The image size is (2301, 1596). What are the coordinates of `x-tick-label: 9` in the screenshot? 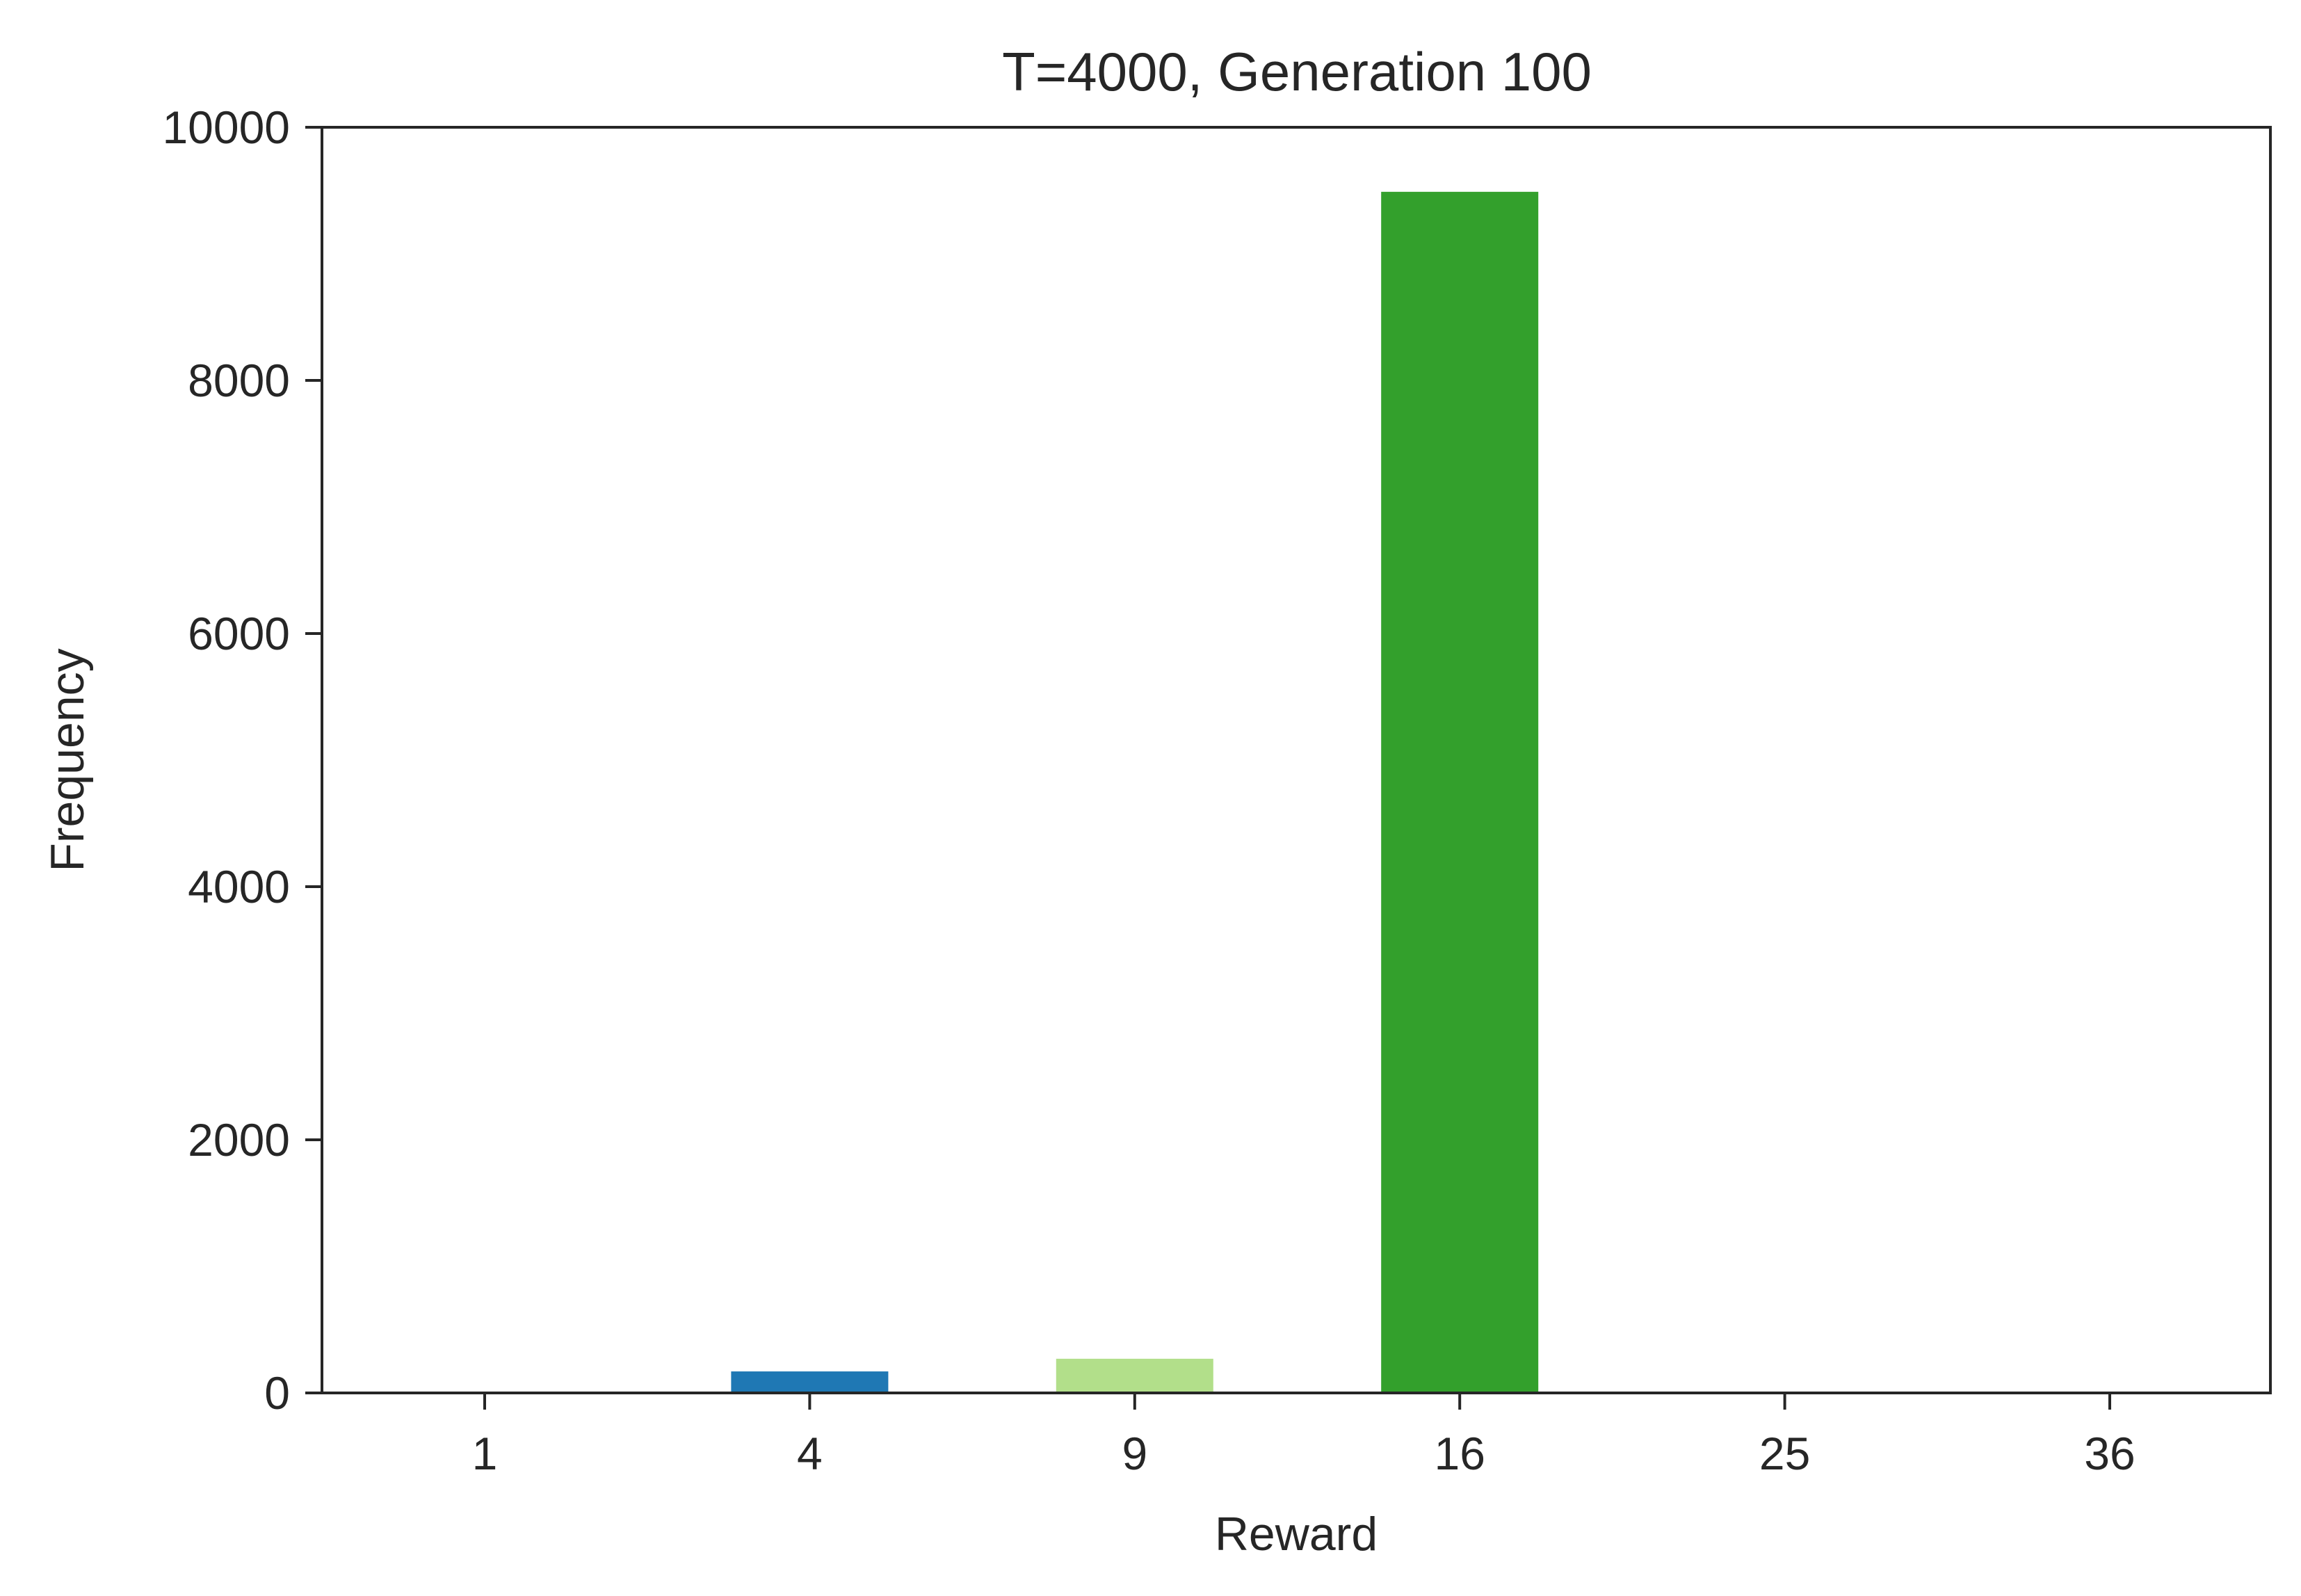 It's located at (1134, 1453).